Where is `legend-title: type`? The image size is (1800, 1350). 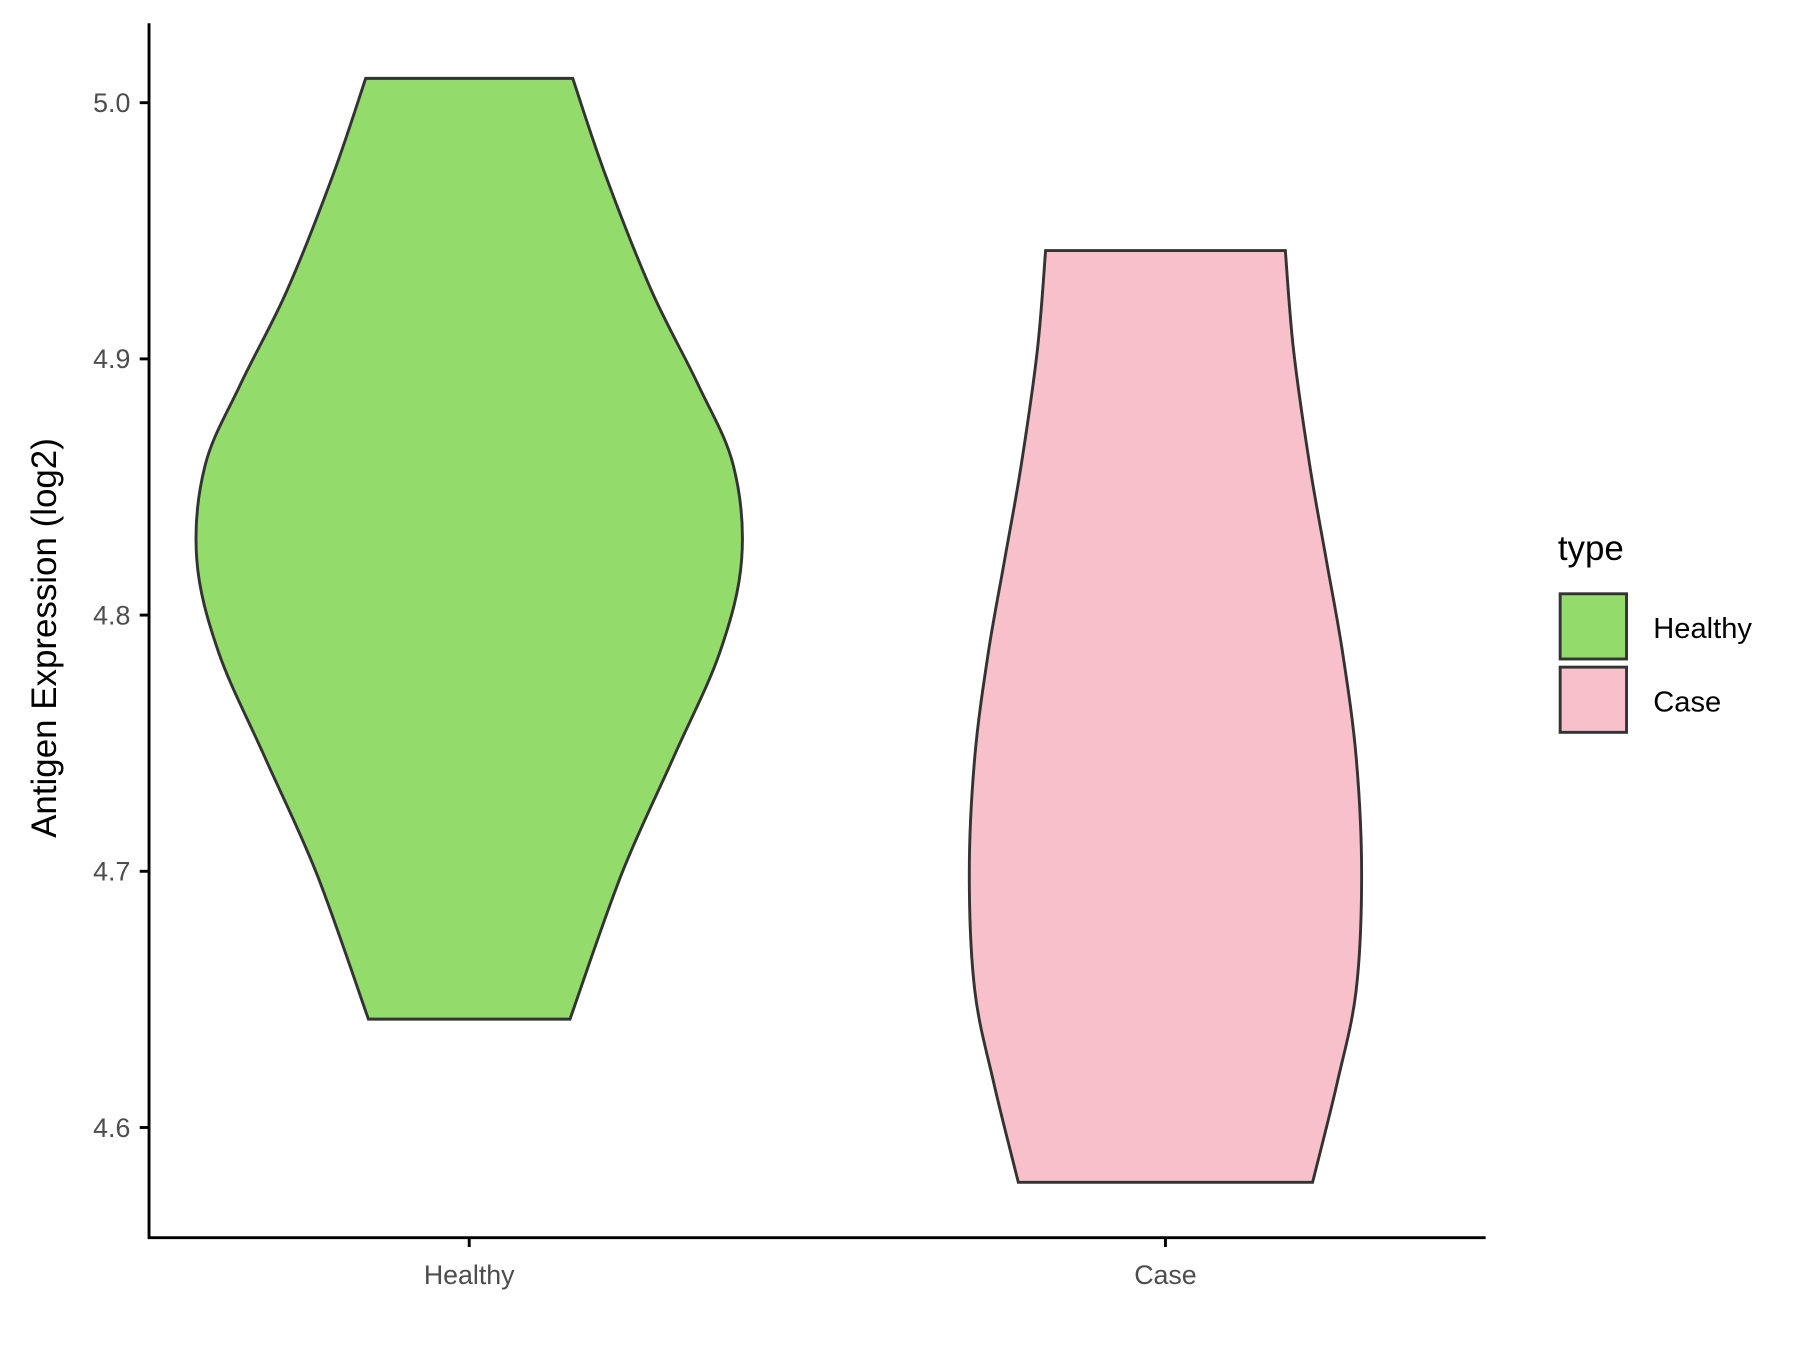 legend-title: type is located at coordinates (1591, 548).